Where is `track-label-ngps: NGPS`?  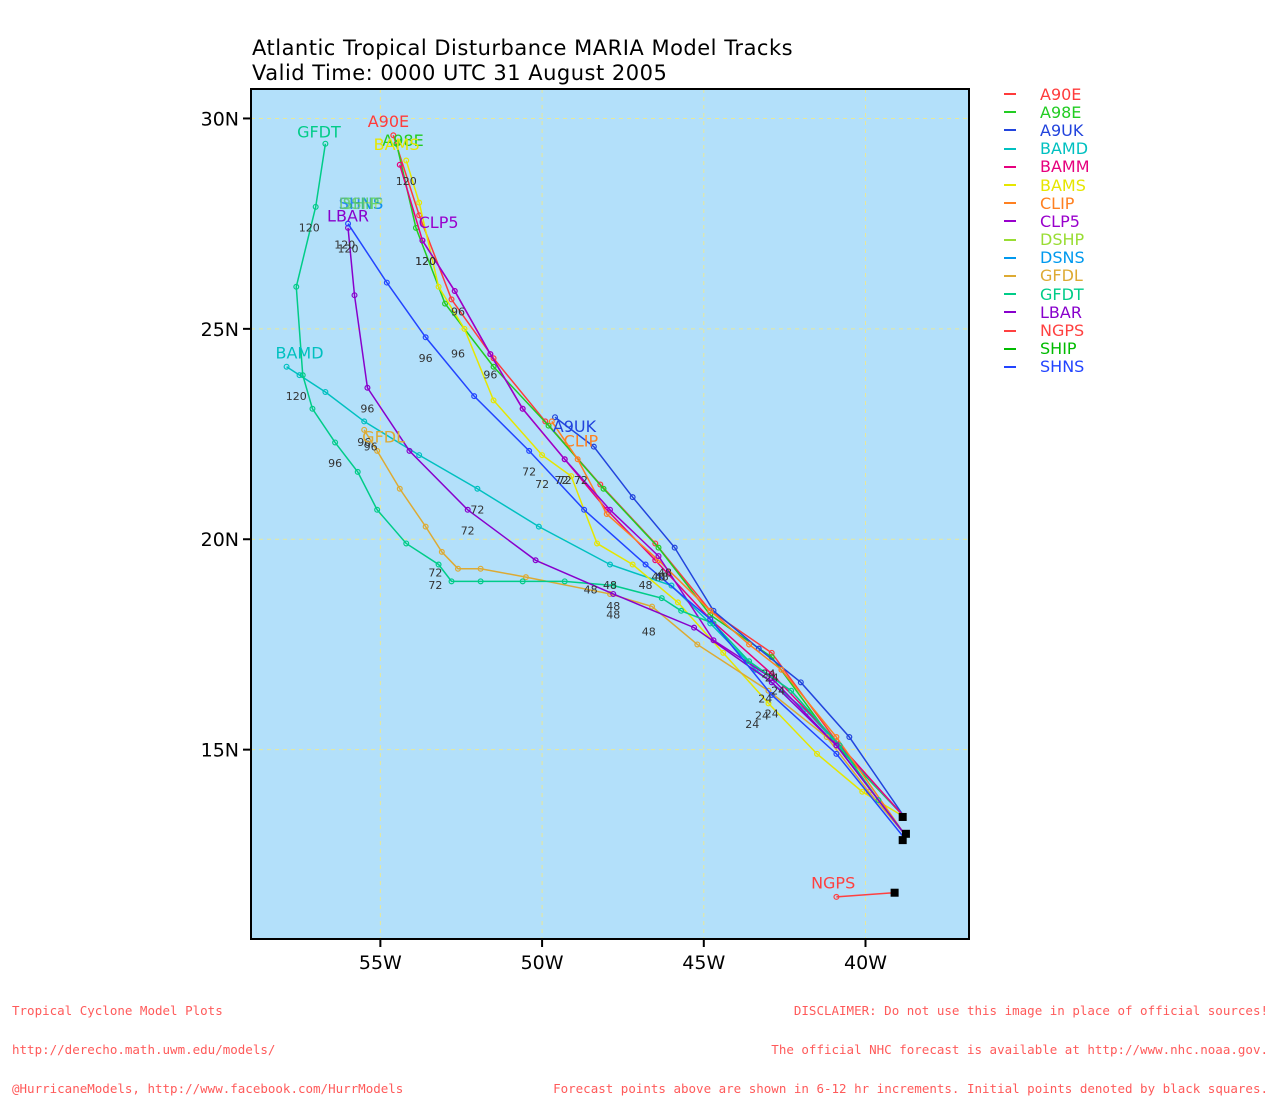
track-label-ngps: NGPS is located at coordinates (833, 883).